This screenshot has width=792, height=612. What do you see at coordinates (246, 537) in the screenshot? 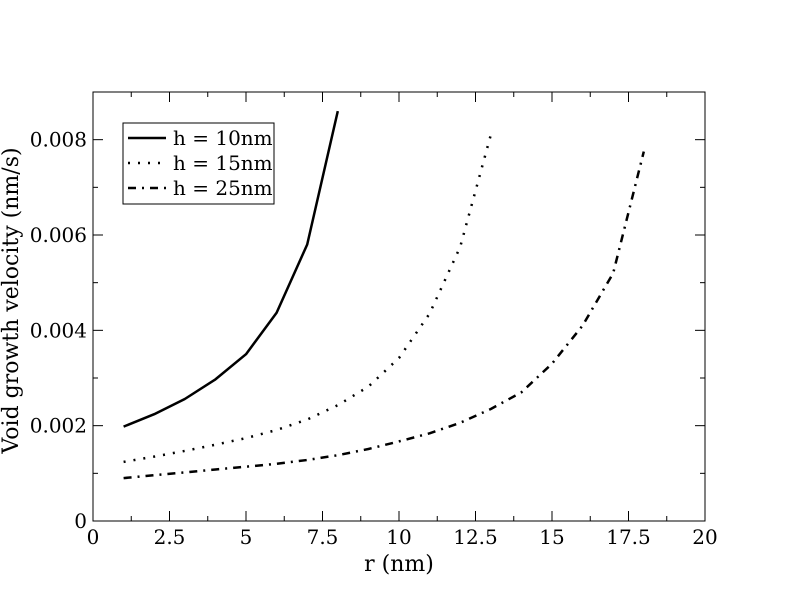
I see `x-tick-label: 5` at bounding box center [246, 537].